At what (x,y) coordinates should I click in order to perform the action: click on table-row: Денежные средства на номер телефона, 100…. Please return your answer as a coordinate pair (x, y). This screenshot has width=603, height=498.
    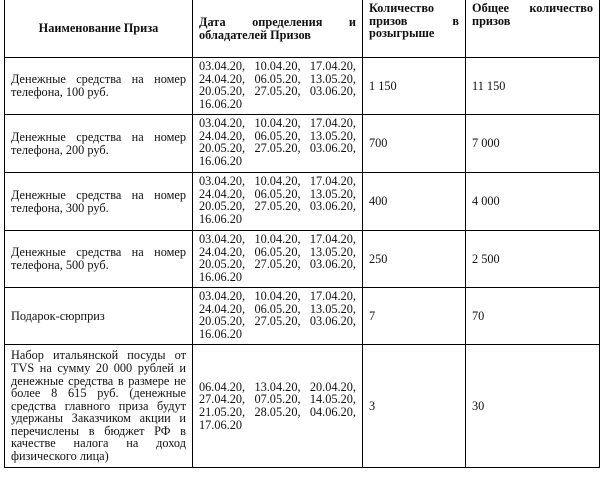
    Looking at the image, I should click on (302, 86).